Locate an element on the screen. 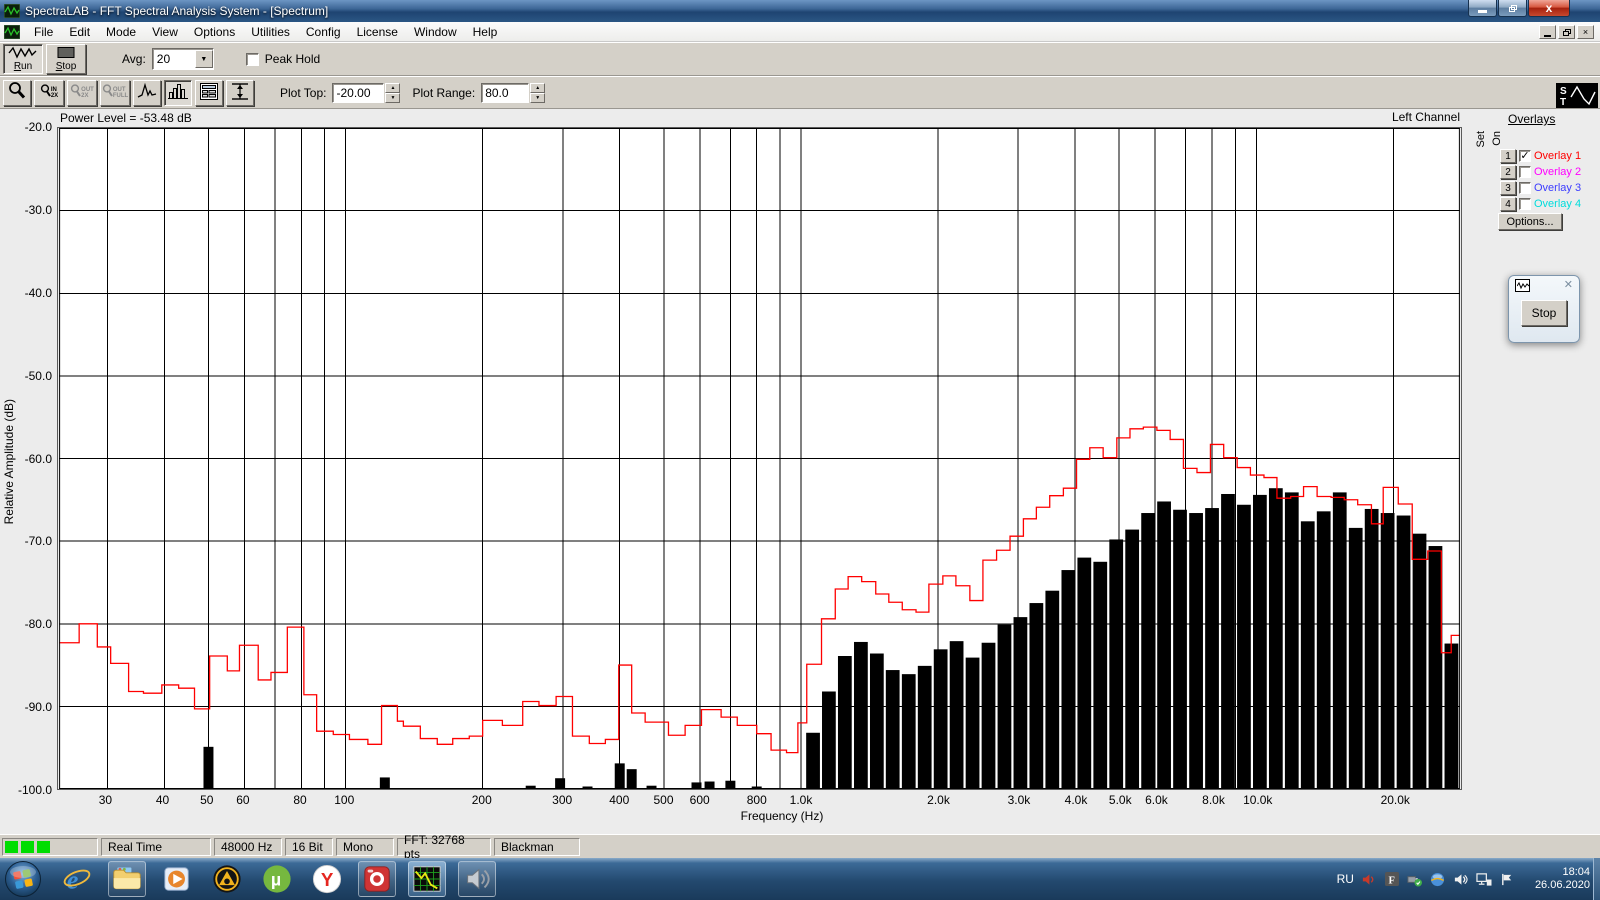 The width and height of the screenshot is (1600, 900). font-icon: F is located at coordinates (1392, 879).